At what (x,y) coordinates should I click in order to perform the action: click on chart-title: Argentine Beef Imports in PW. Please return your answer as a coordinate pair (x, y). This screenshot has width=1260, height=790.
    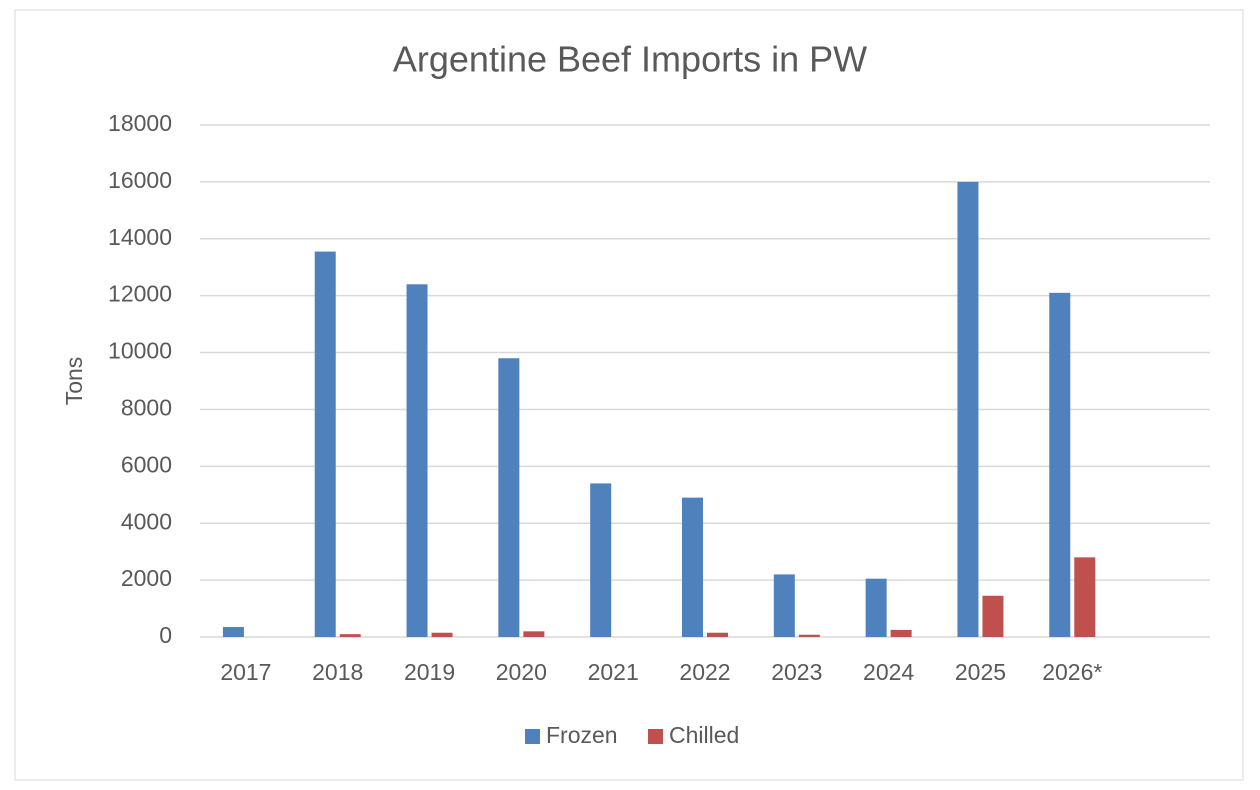
    Looking at the image, I should click on (630, 59).